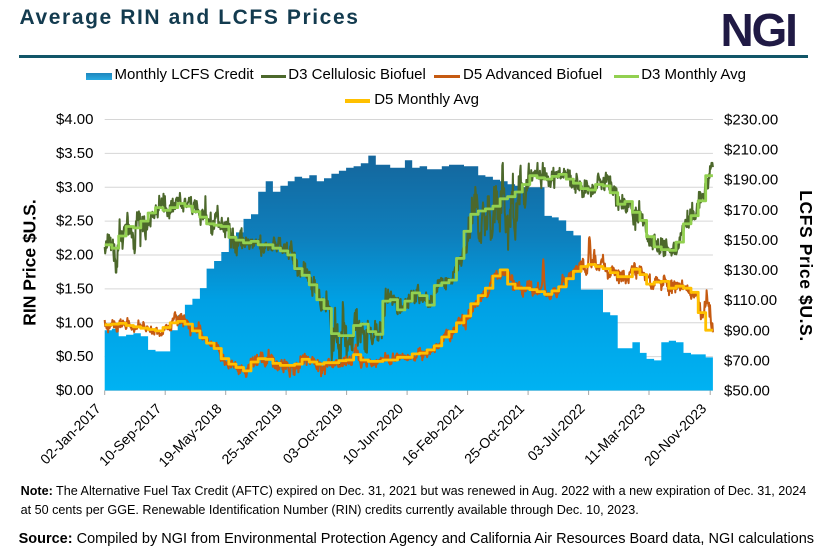  Describe the element at coordinates (75, 255) in the screenshot. I see `svg-text: $2.00` at that location.